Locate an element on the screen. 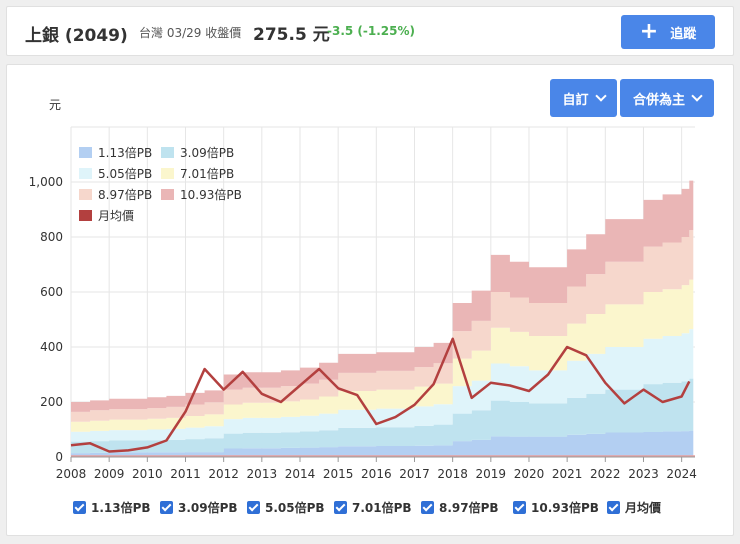 This screenshot has width=740, height=544. y-tick-label: 1,000 is located at coordinates (46, 182).